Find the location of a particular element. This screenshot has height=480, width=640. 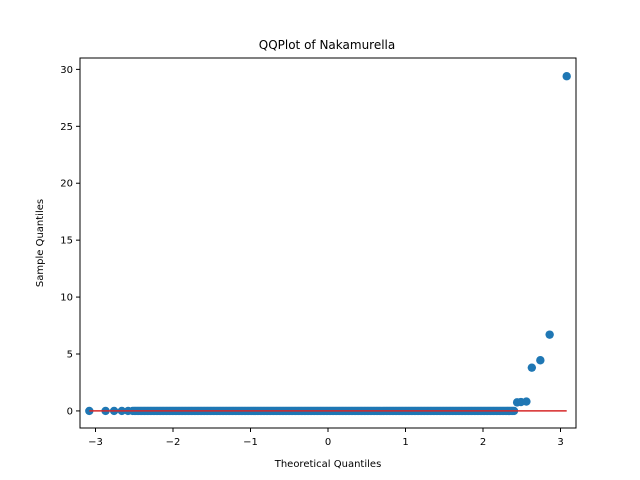

y-tick-label: 10 is located at coordinates (66, 298).